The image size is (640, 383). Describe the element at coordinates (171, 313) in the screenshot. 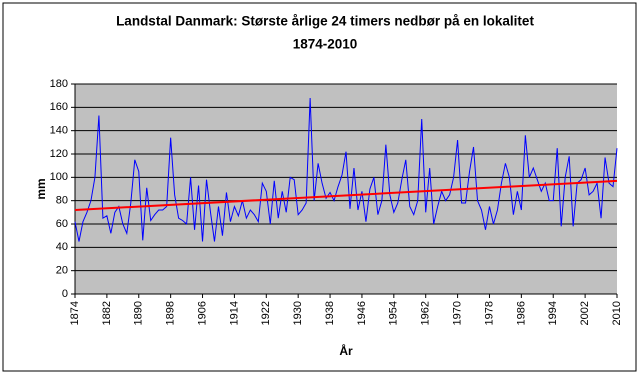

I see `x-tick-label: 1898` at that location.